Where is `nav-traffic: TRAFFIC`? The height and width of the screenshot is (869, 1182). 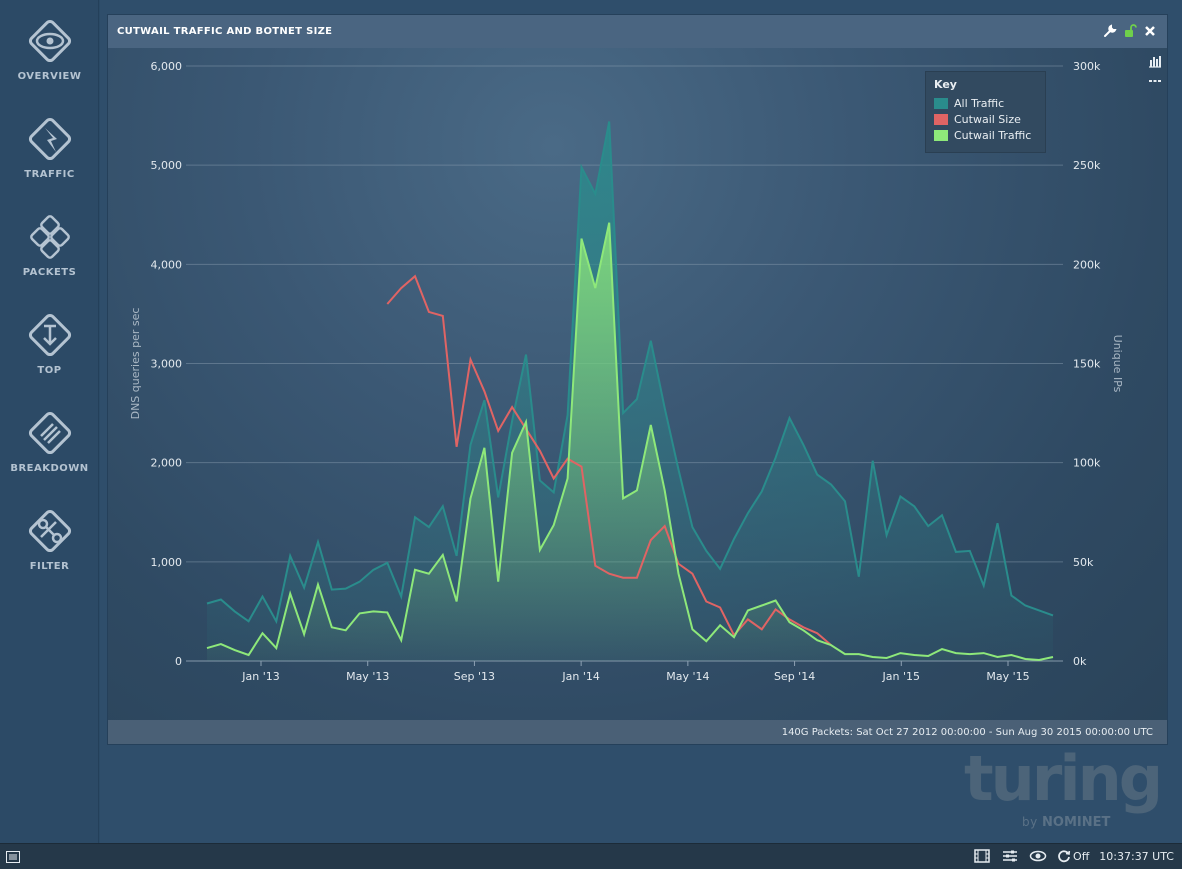 nav-traffic: TRAFFIC is located at coordinates (49, 157).